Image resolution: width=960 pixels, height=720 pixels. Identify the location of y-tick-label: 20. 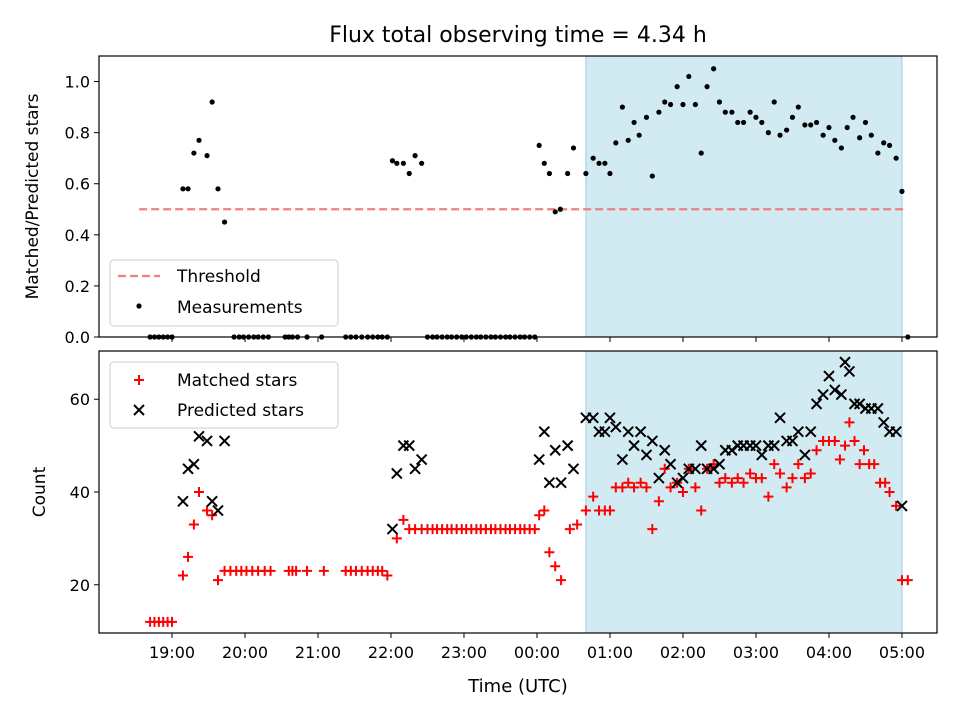
(80, 585).